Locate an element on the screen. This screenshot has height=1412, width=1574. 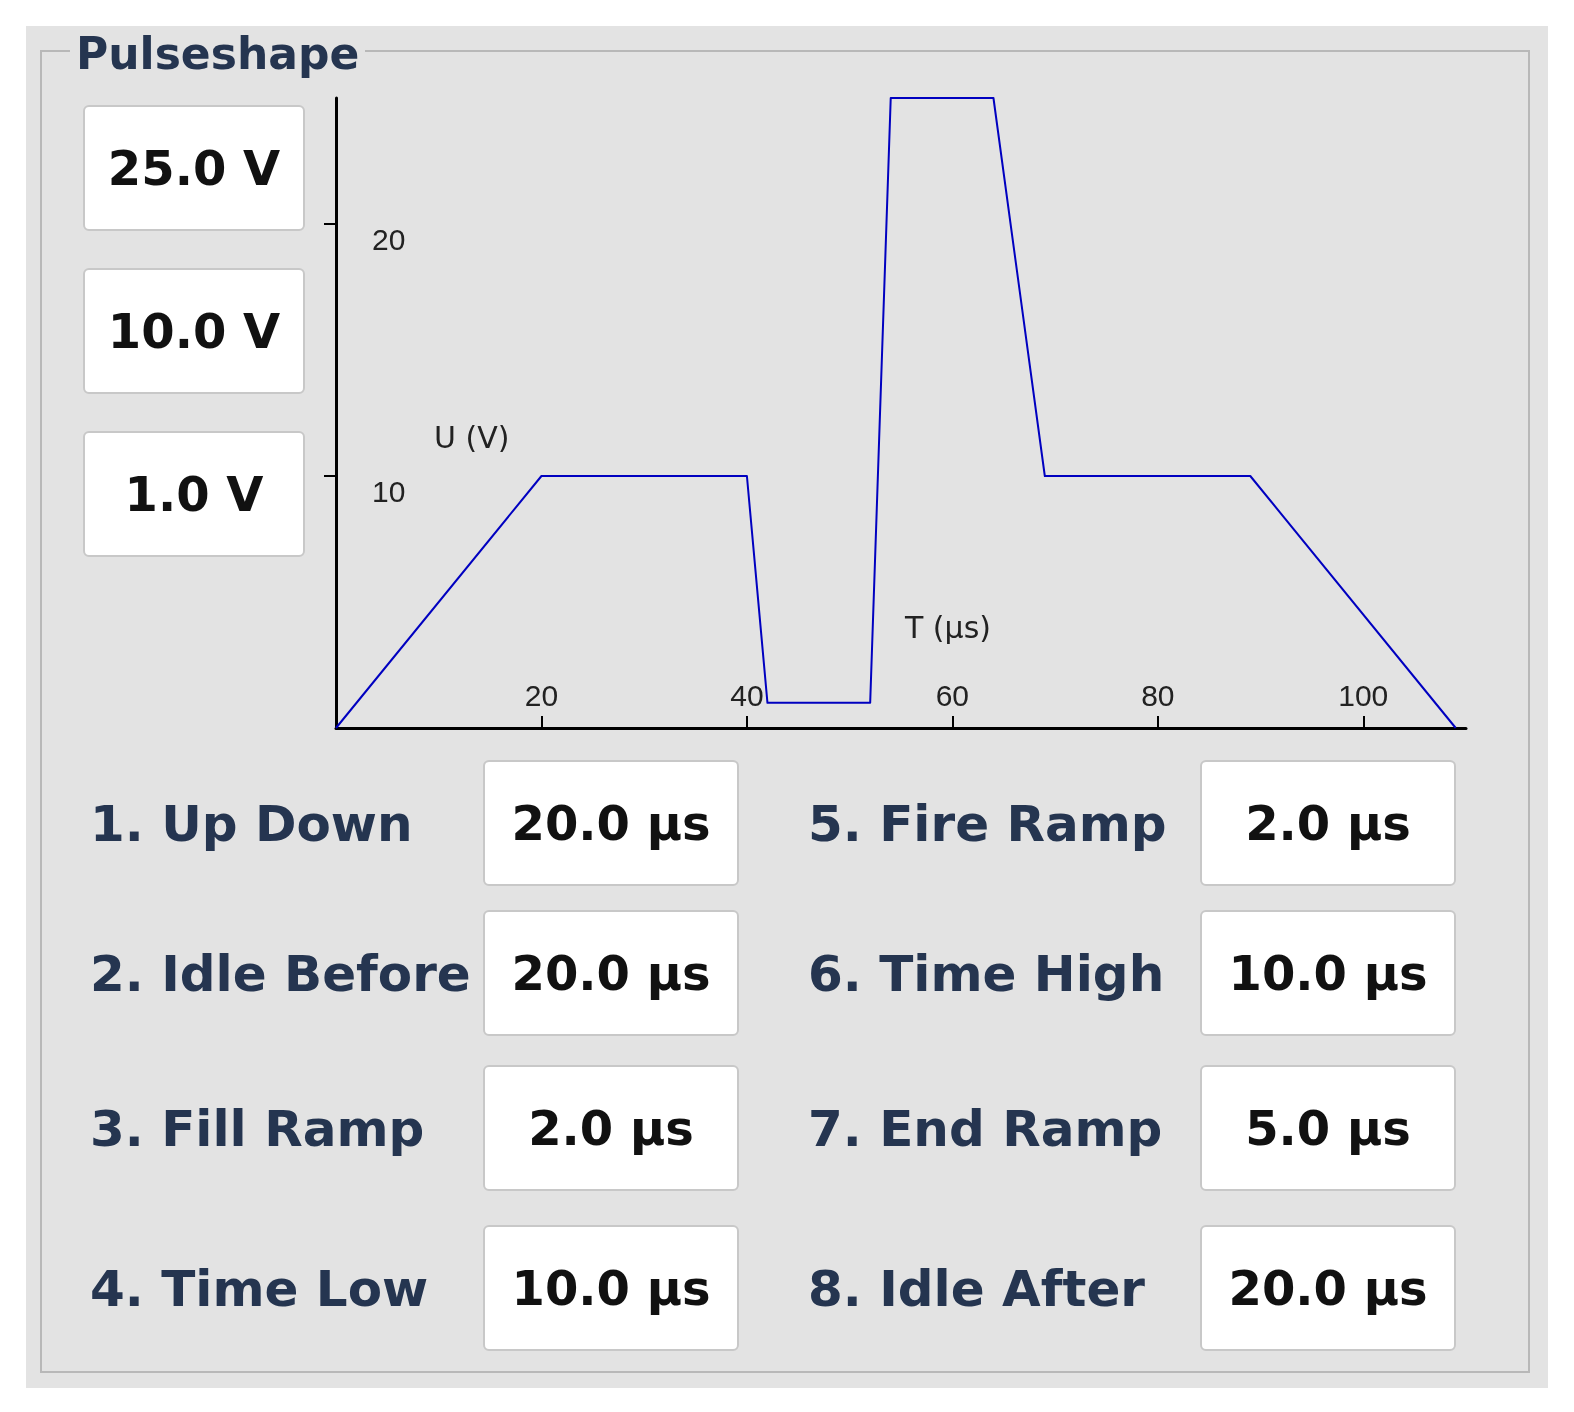
x-axis-title: T (µs) is located at coordinates (948, 627).